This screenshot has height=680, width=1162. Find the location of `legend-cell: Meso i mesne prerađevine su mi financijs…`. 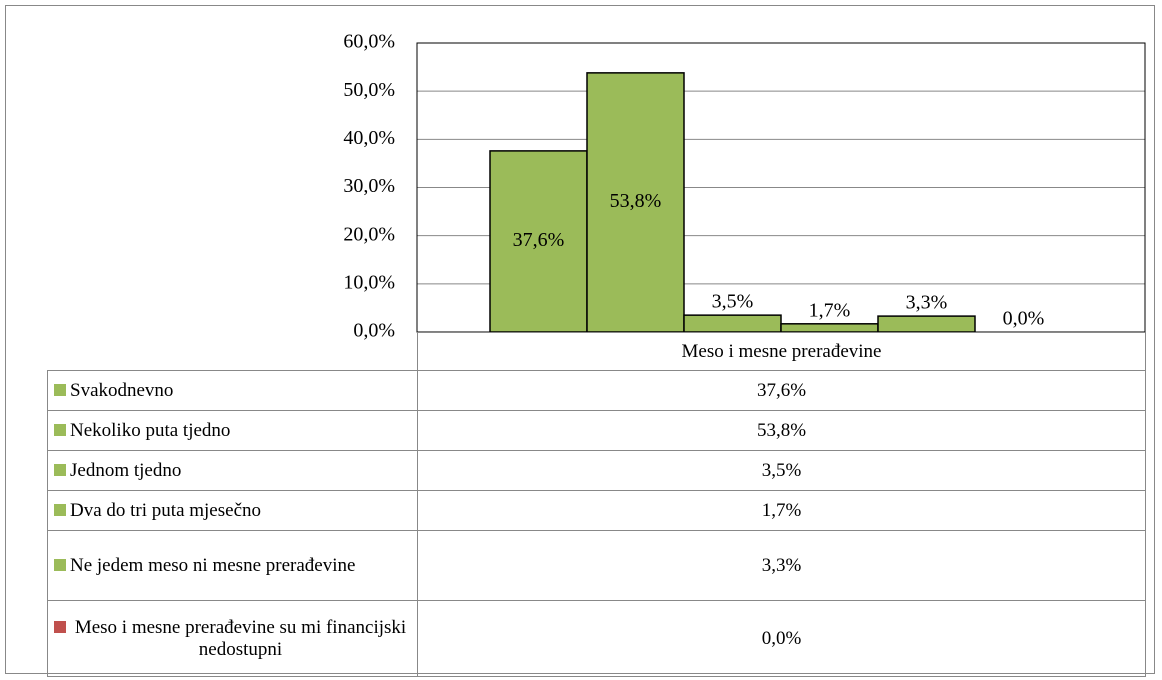

legend-cell: Meso i mesne prerađevine su mi financijs… is located at coordinates (232, 638).